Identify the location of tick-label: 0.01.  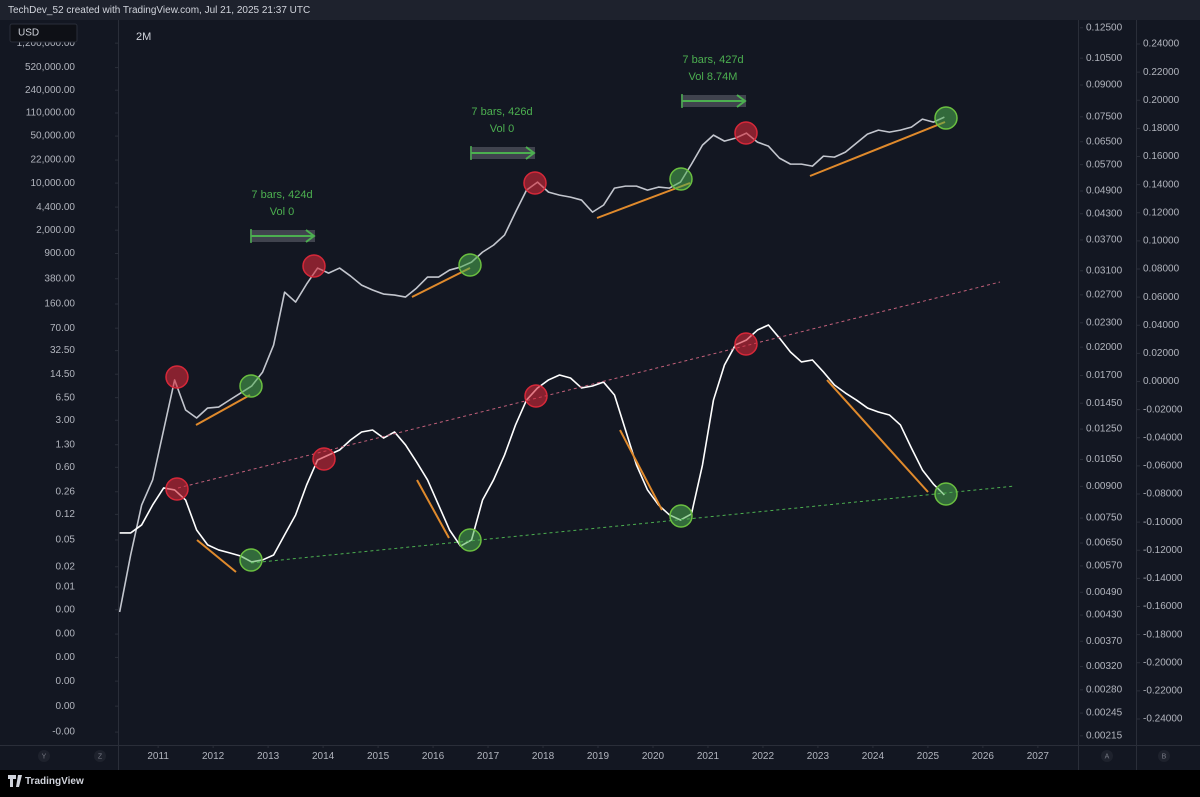
(66, 587).